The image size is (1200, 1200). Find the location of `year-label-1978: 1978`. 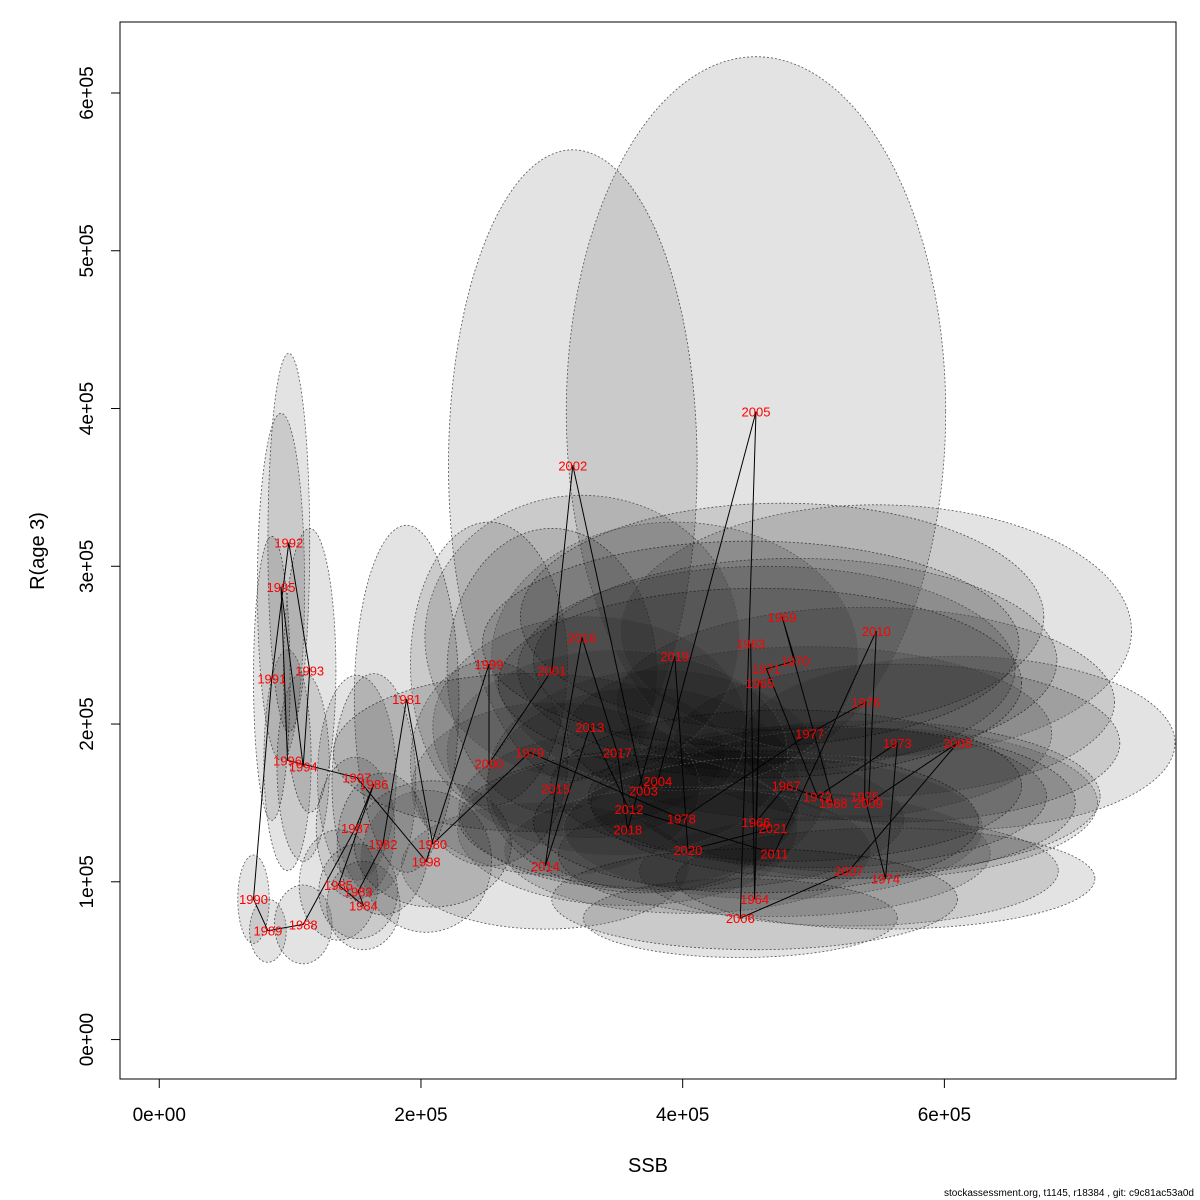

year-label-1978: 1978 is located at coordinates (681, 819).